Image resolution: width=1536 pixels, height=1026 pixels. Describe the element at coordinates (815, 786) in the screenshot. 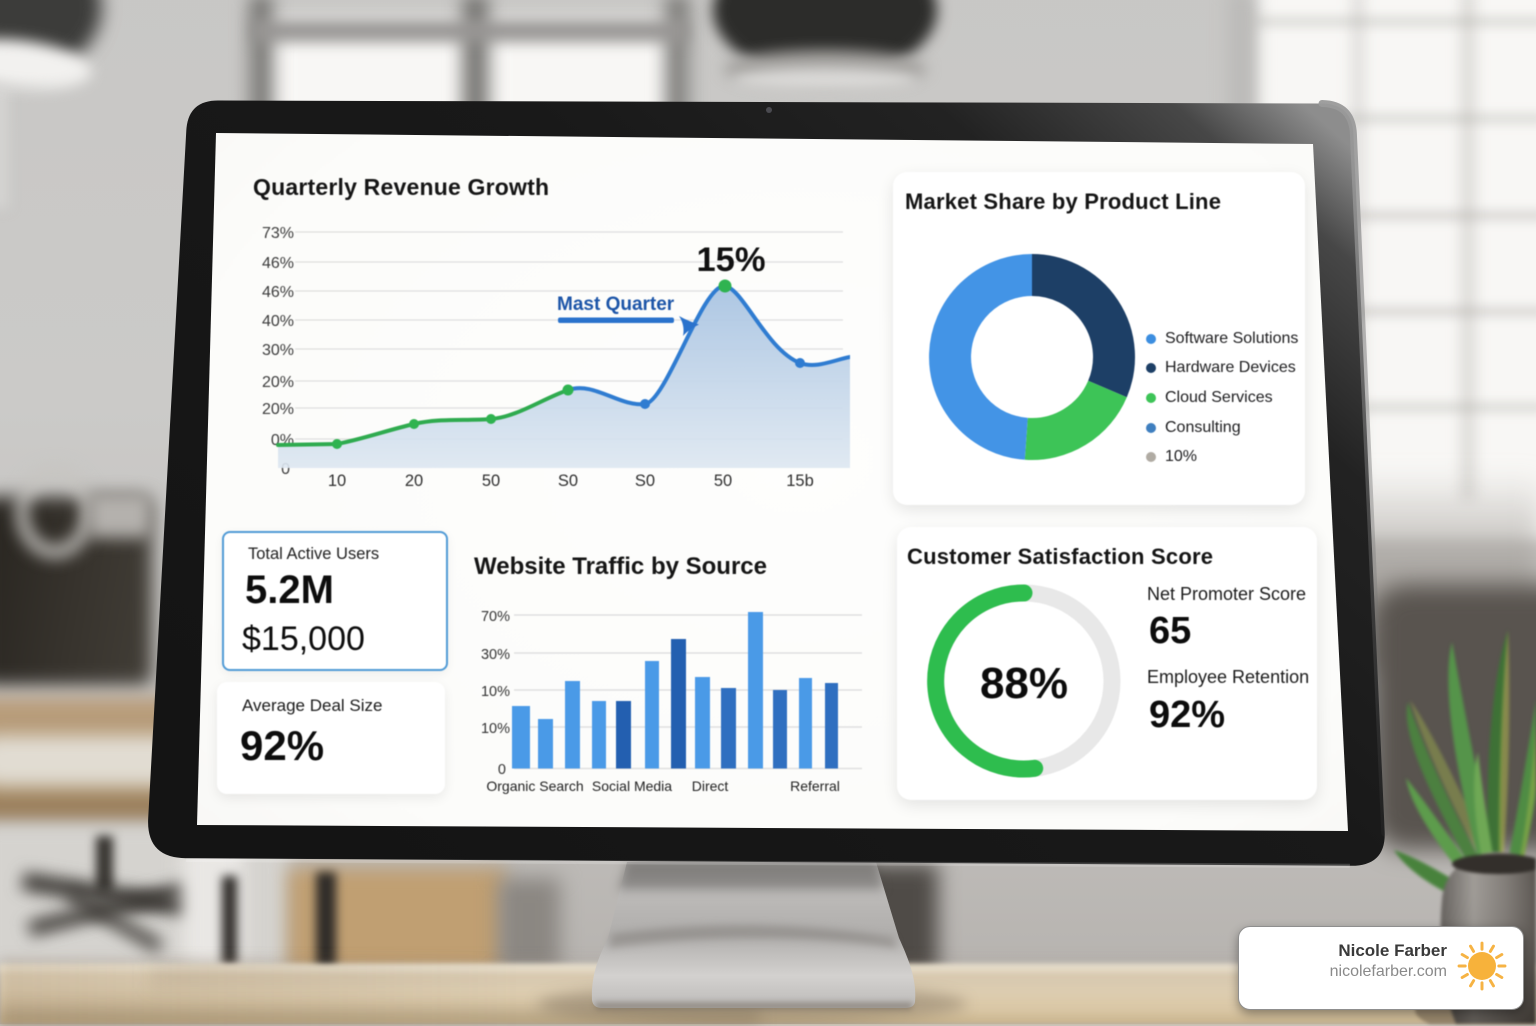

I see `svg-text: Referral` at that location.